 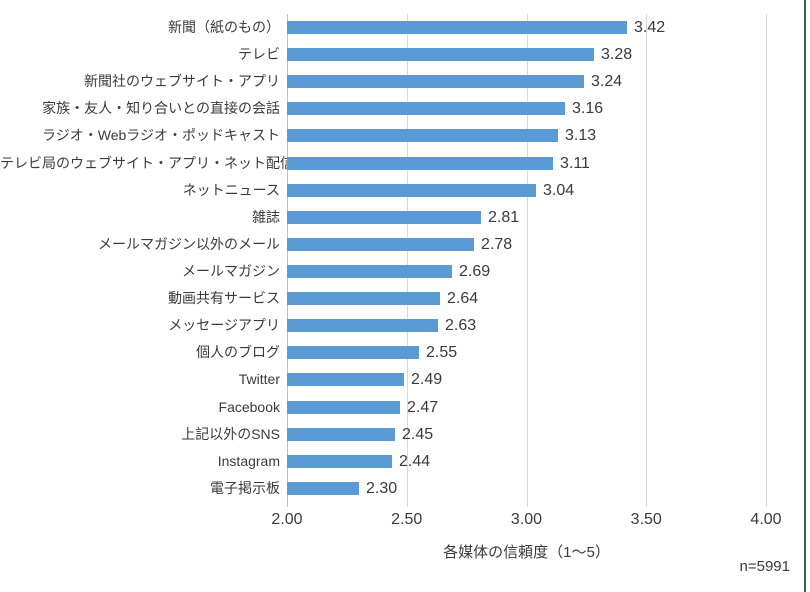 I want to click on category-label: テレビ局のウェブサイト・アプリ・ネット配信, so click(x=143, y=162).